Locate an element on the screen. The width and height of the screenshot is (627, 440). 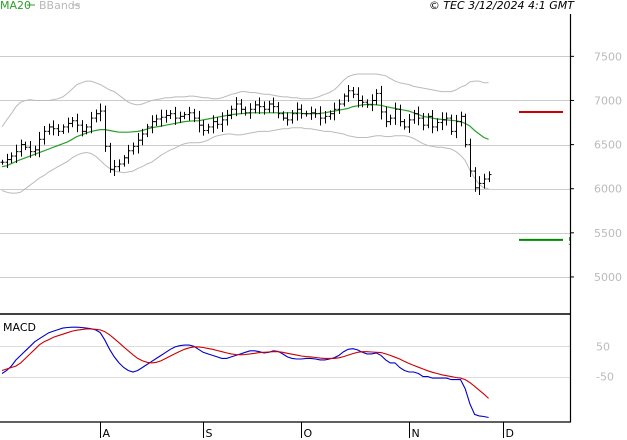
macd-panel-title: MACD is located at coordinates (19, 327).